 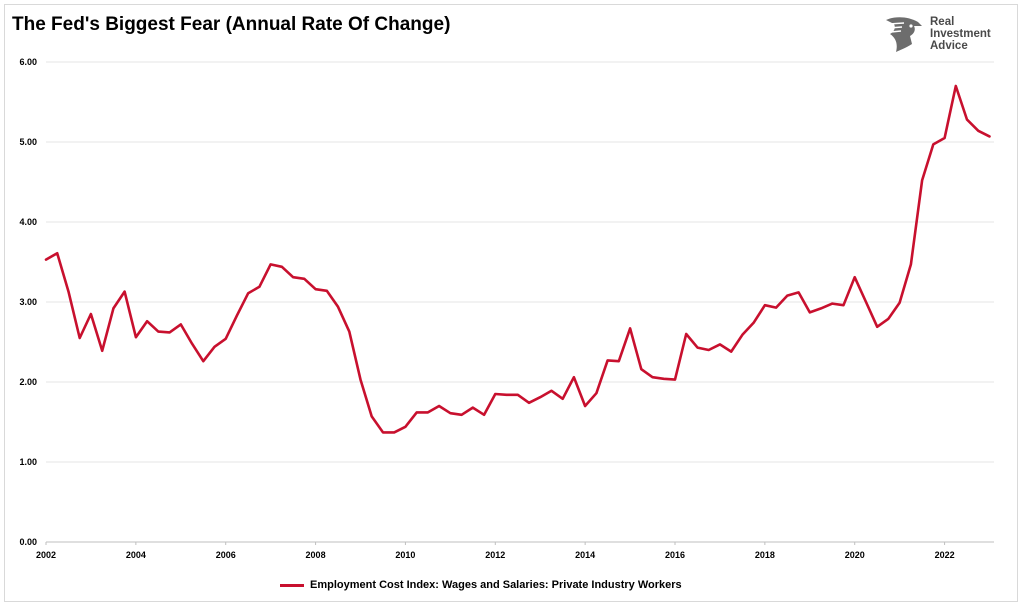 What do you see at coordinates (945, 555) in the screenshot?
I see `x-tick-label: 2022` at bounding box center [945, 555].